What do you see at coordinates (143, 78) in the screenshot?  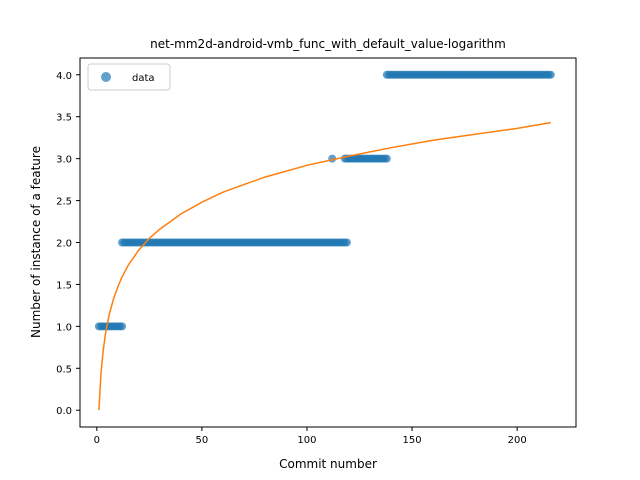 I see `legend-label: data` at bounding box center [143, 78].